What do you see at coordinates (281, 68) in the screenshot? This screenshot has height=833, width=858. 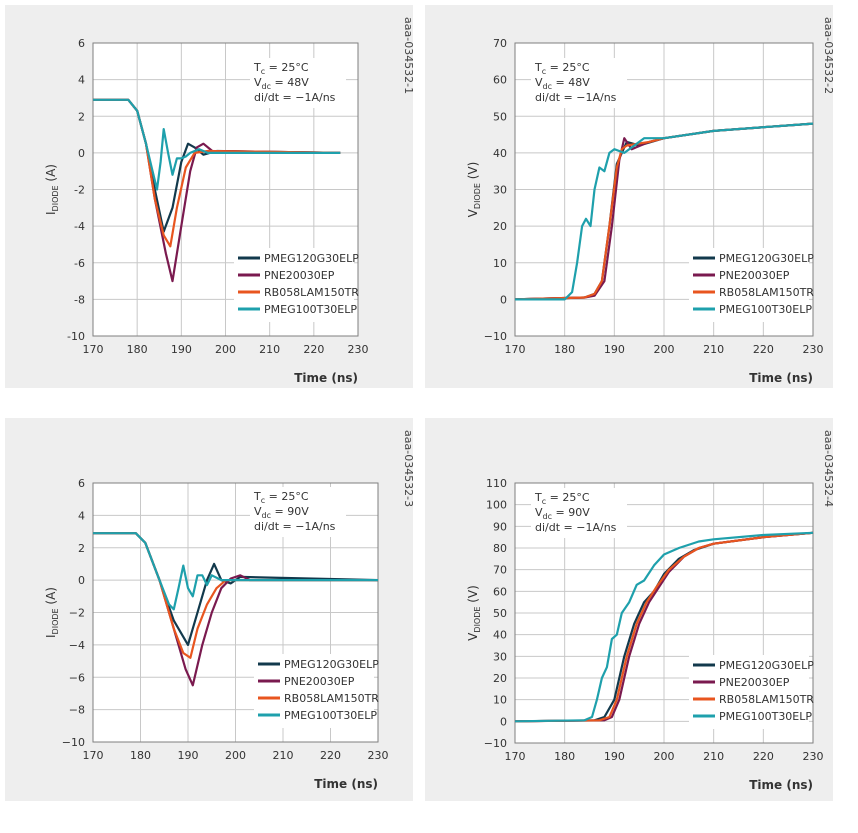 I see `condition-text: Tc = 25°C` at bounding box center [281, 68].